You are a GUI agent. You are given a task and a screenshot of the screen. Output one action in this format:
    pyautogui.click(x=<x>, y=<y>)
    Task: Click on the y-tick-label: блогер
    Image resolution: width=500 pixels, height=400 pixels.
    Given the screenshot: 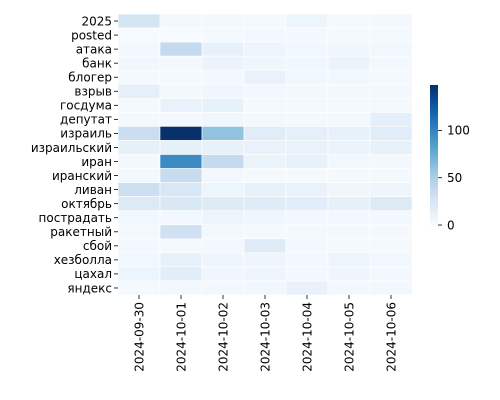 What is the action you would take?
    pyautogui.click(x=90, y=78)
    